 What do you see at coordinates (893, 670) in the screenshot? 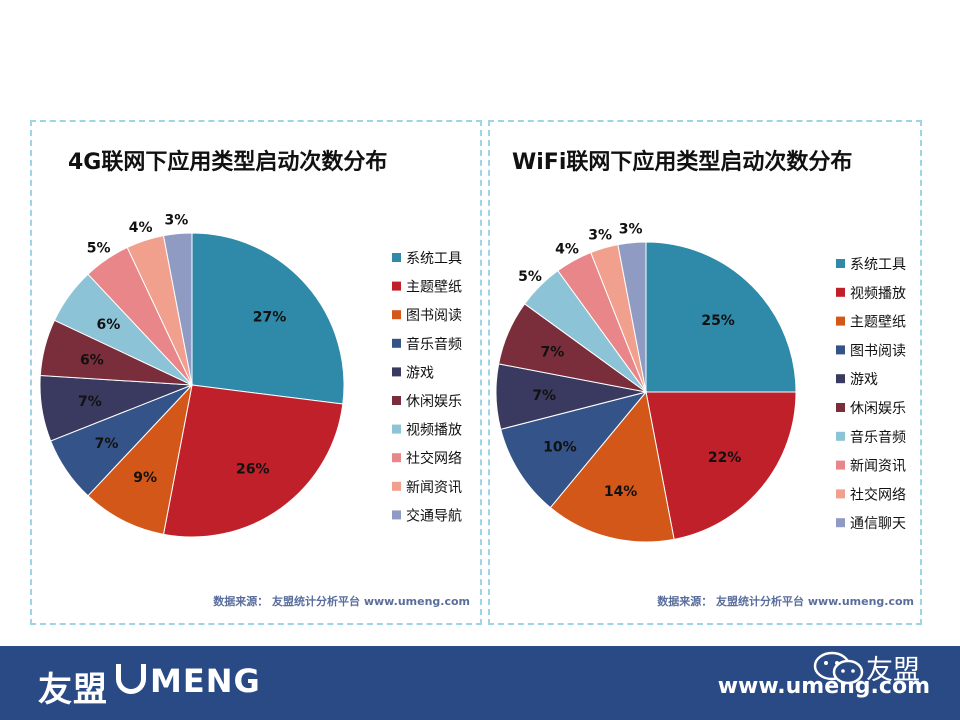
I see `footer-brand-tag: 友盟` at bounding box center [893, 670].